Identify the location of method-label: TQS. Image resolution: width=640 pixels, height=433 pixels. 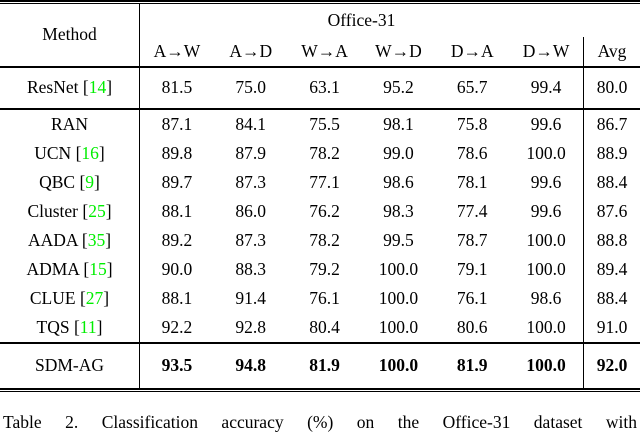
(53, 326).